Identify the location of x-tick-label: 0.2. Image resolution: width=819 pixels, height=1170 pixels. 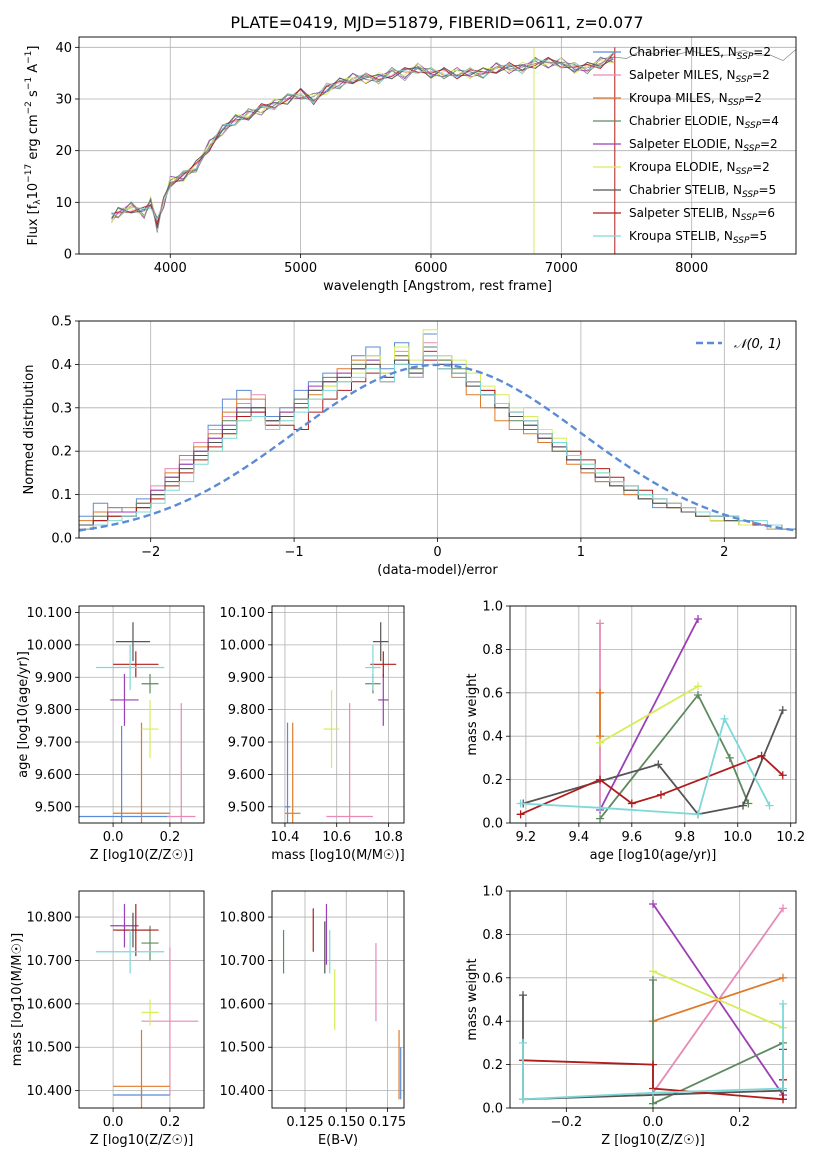
(170, 1122).